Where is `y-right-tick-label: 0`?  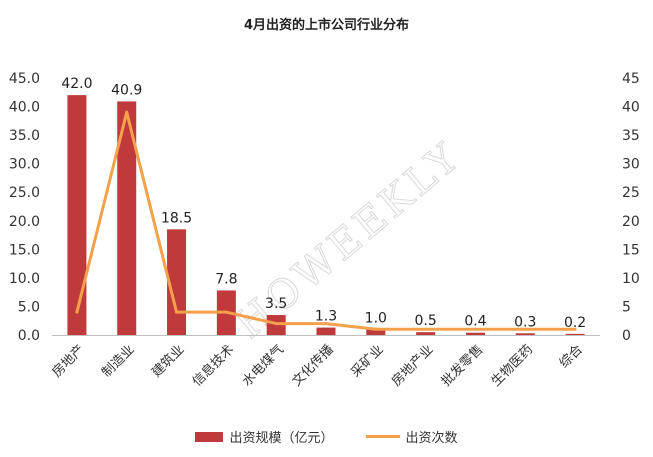
y-right-tick-label: 0 is located at coordinates (626, 336).